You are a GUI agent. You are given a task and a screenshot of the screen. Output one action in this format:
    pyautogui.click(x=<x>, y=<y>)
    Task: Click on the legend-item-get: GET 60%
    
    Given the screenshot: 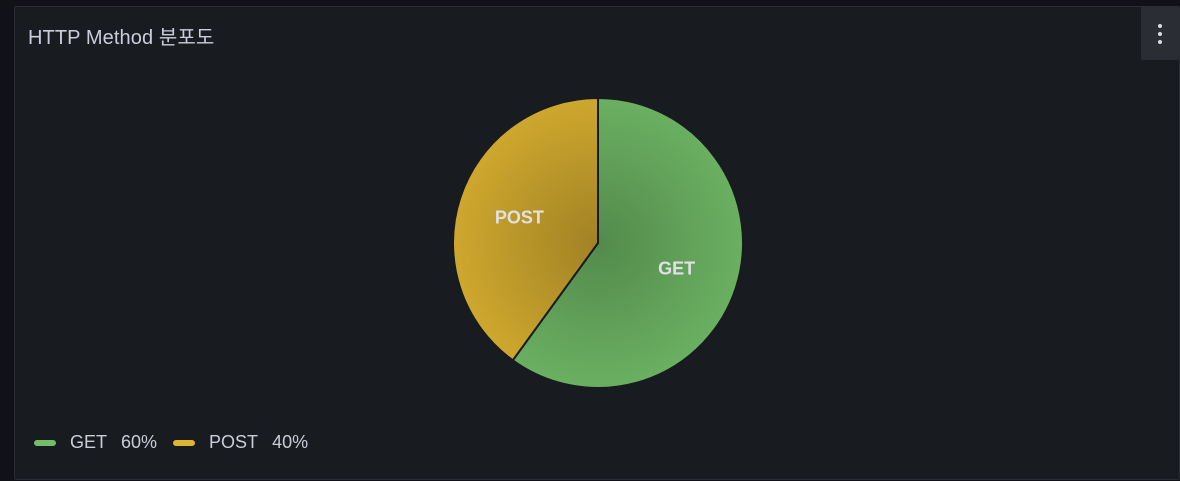 What is the action you would take?
    pyautogui.click(x=95, y=442)
    